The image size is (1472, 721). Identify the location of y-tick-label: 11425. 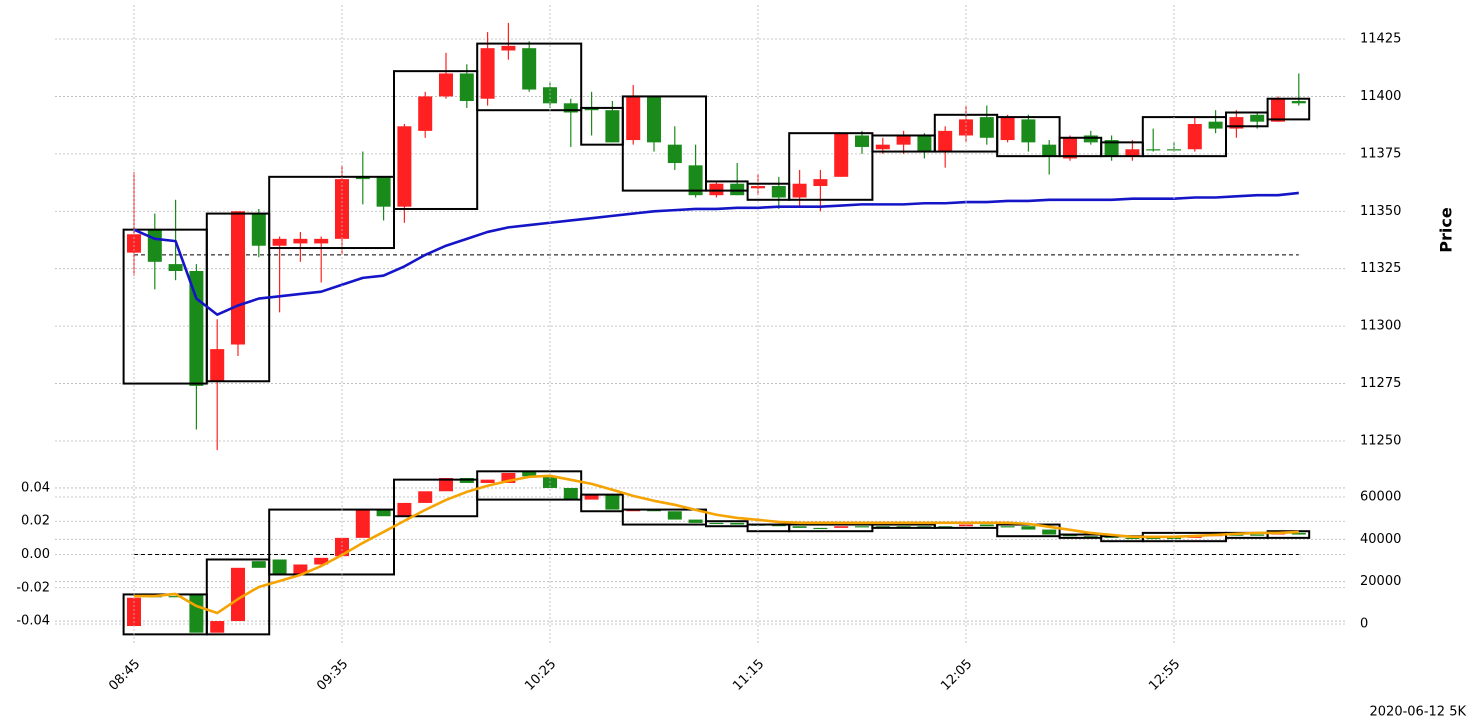
(1380, 38).